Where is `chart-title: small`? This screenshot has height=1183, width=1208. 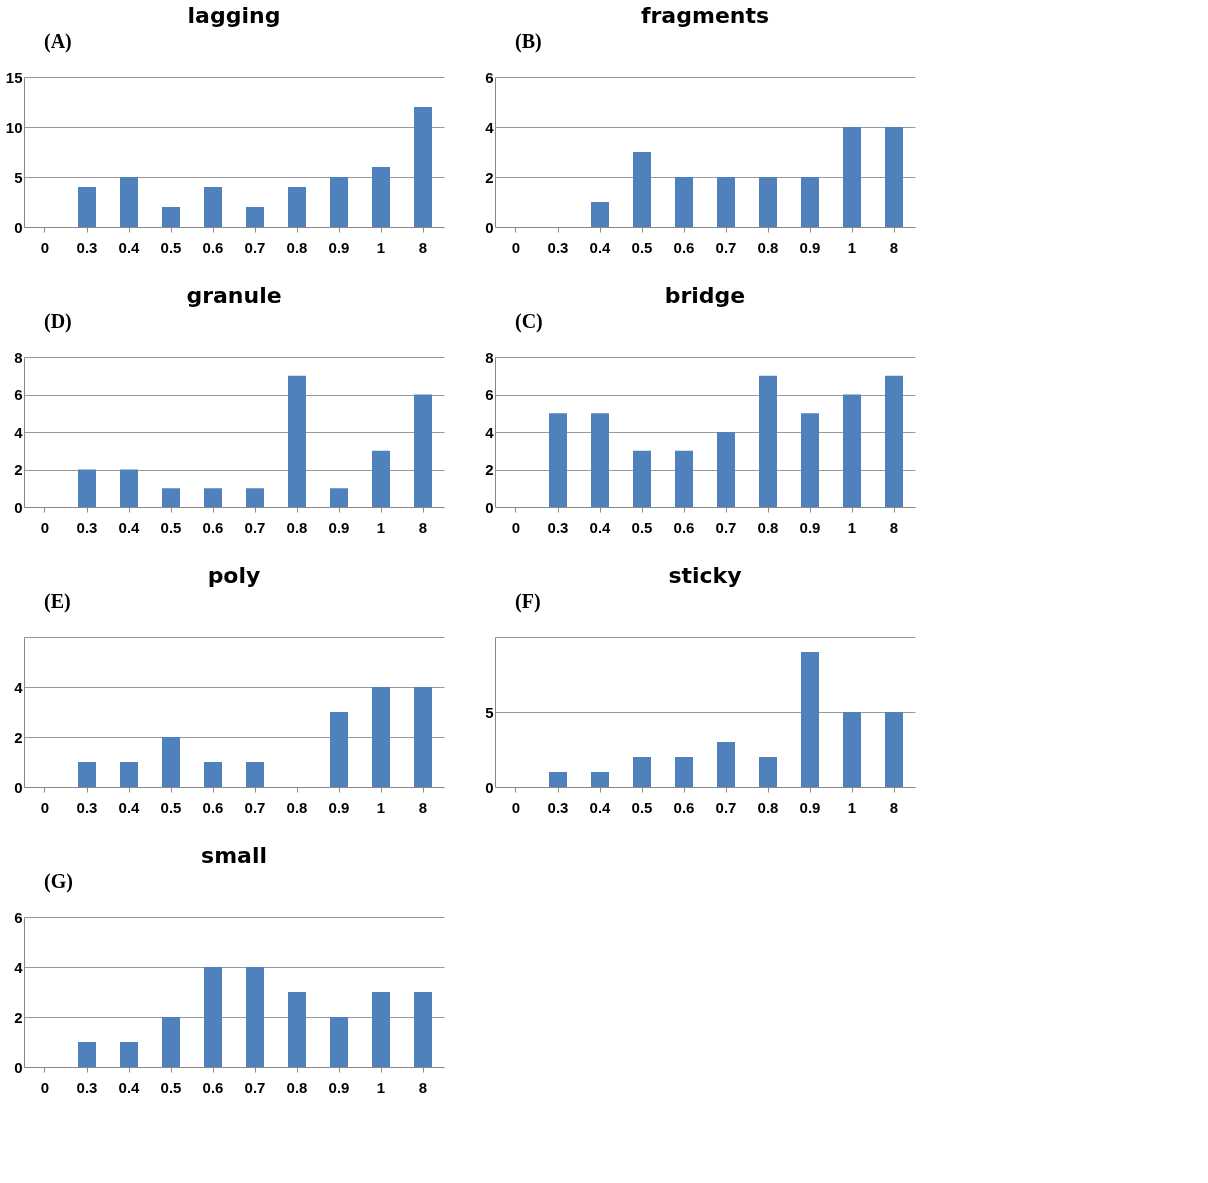 chart-title: small is located at coordinates (234, 855).